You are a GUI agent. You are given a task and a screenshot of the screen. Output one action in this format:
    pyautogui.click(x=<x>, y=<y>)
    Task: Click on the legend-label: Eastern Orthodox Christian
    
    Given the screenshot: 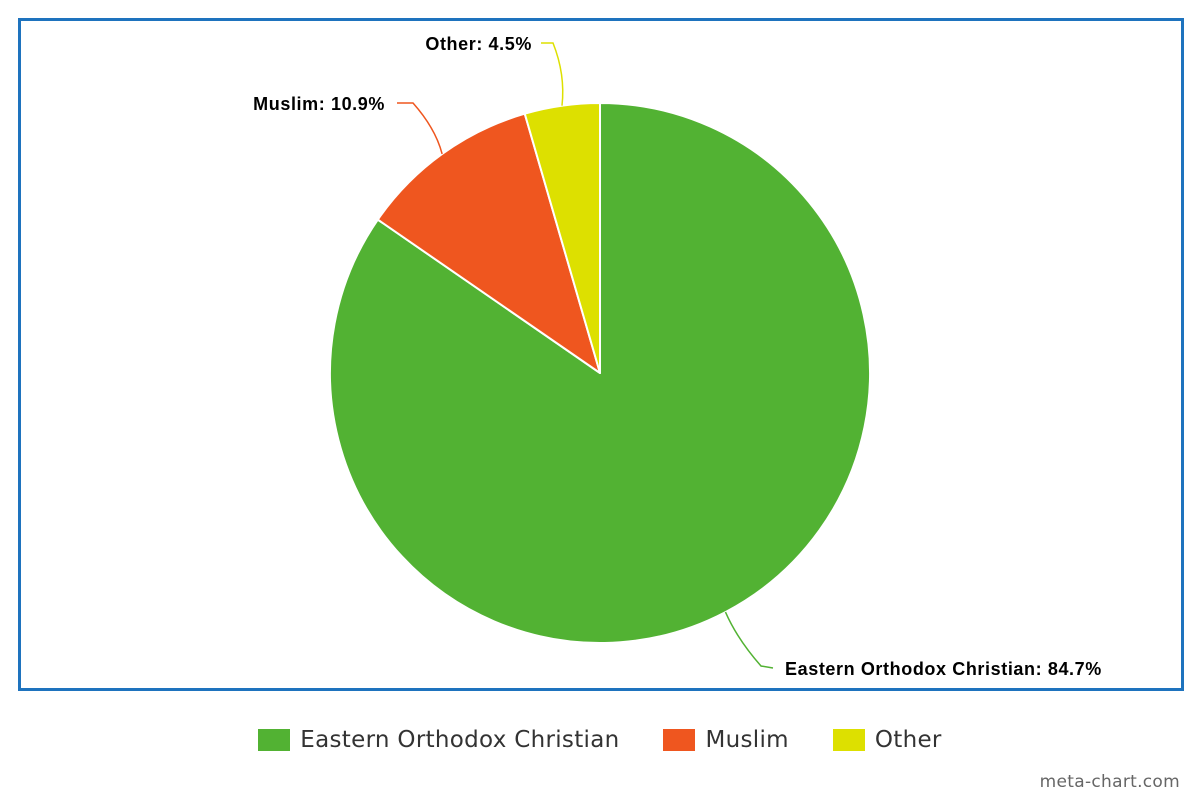 What is the action you would take?
    pyautogui.click(x=460, y=740)
    